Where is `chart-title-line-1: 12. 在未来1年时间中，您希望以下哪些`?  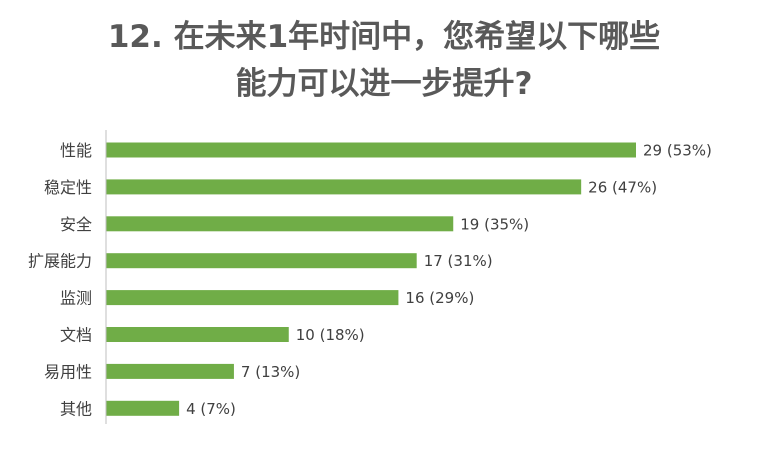 chart-title-line-1: 12. 在未来1年时间中，您希望以下哪些 is located at coordinates (384, 37).